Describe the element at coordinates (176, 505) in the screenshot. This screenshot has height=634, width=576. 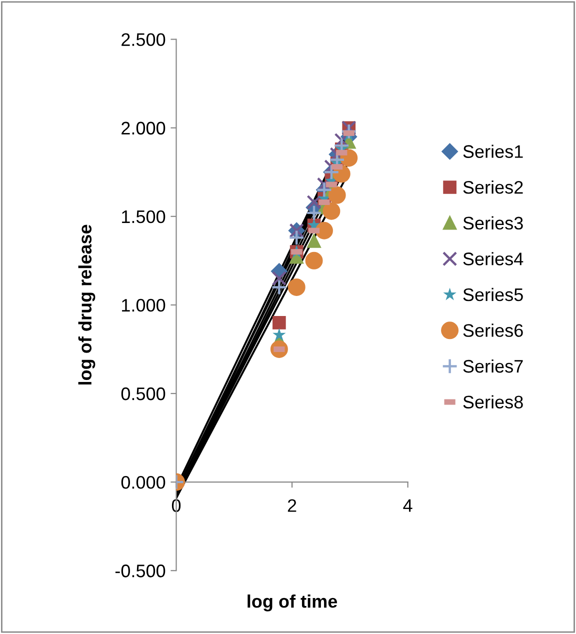
I see `x-tick-label: 0` at that location.